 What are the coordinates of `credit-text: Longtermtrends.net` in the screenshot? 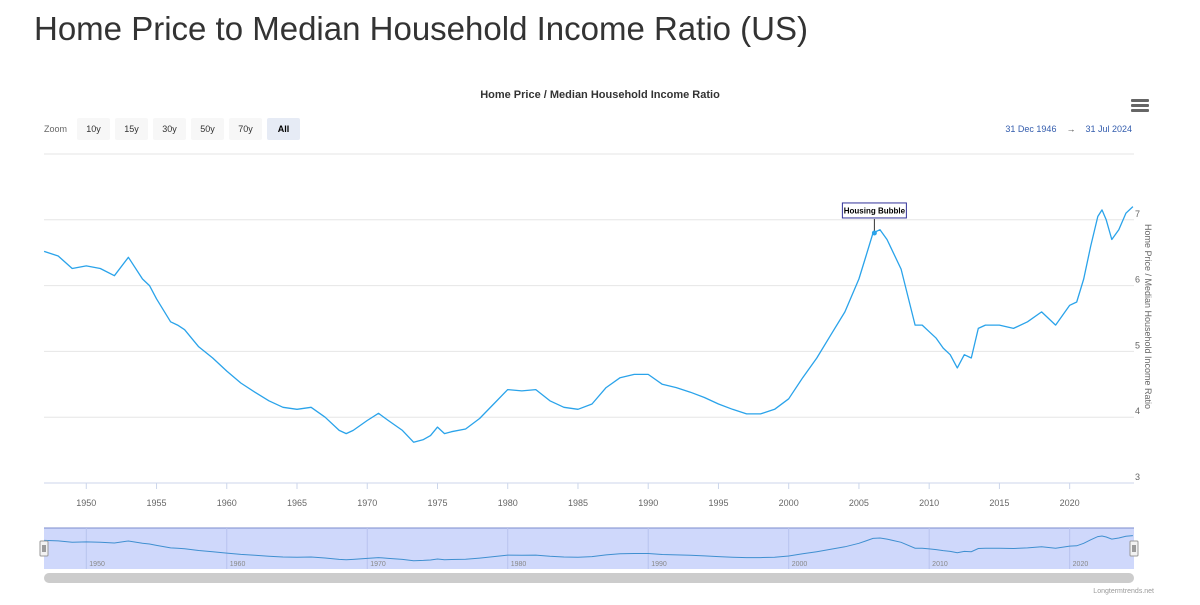 It's located at (1123, 591).